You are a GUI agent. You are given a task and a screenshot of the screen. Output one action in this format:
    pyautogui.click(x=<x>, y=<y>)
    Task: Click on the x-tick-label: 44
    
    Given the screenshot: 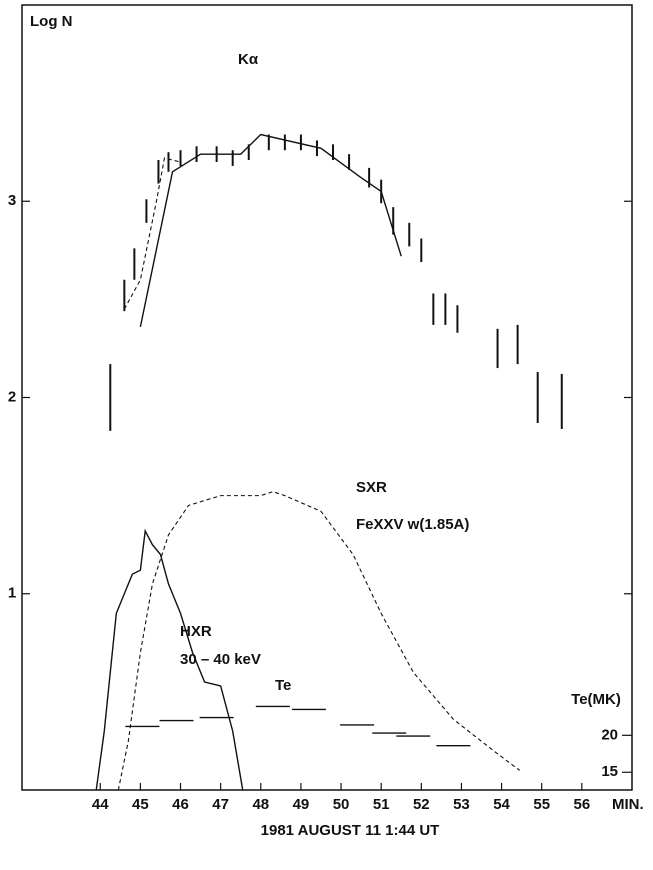 What is the action you would take?
    pyautogui.click(x=100, y=804)
    